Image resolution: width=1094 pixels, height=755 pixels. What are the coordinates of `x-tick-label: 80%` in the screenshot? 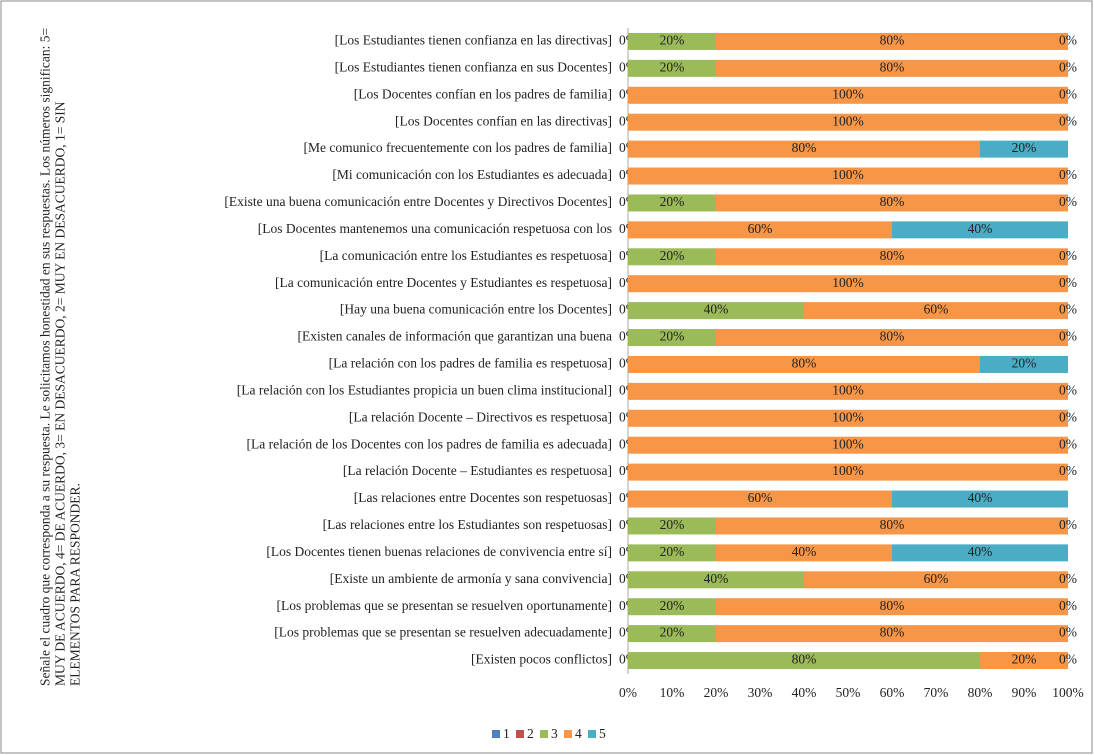 It's located at (980, 692).